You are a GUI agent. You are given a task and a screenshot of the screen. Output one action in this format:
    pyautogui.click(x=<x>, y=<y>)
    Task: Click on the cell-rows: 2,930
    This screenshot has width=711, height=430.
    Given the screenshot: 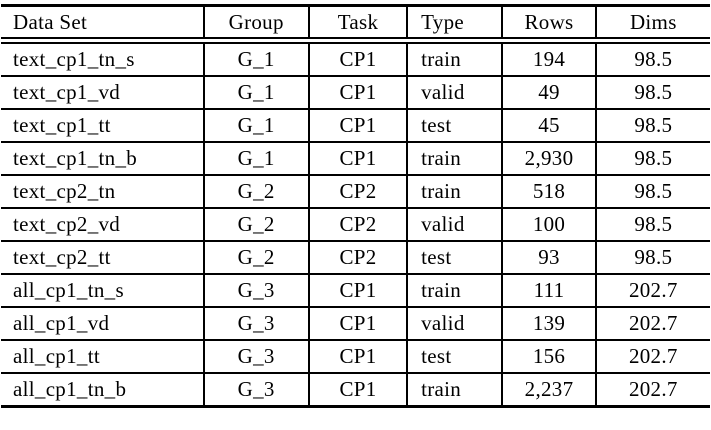 What is the action you would take?
    pyautogui.click(x=548, y=158)
    